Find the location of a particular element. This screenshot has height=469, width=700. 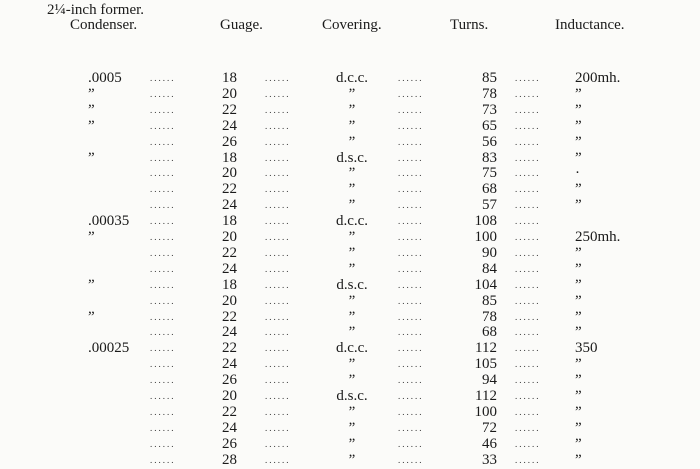

covering-cell: d.c.c. is located at coordinates (352, 78).